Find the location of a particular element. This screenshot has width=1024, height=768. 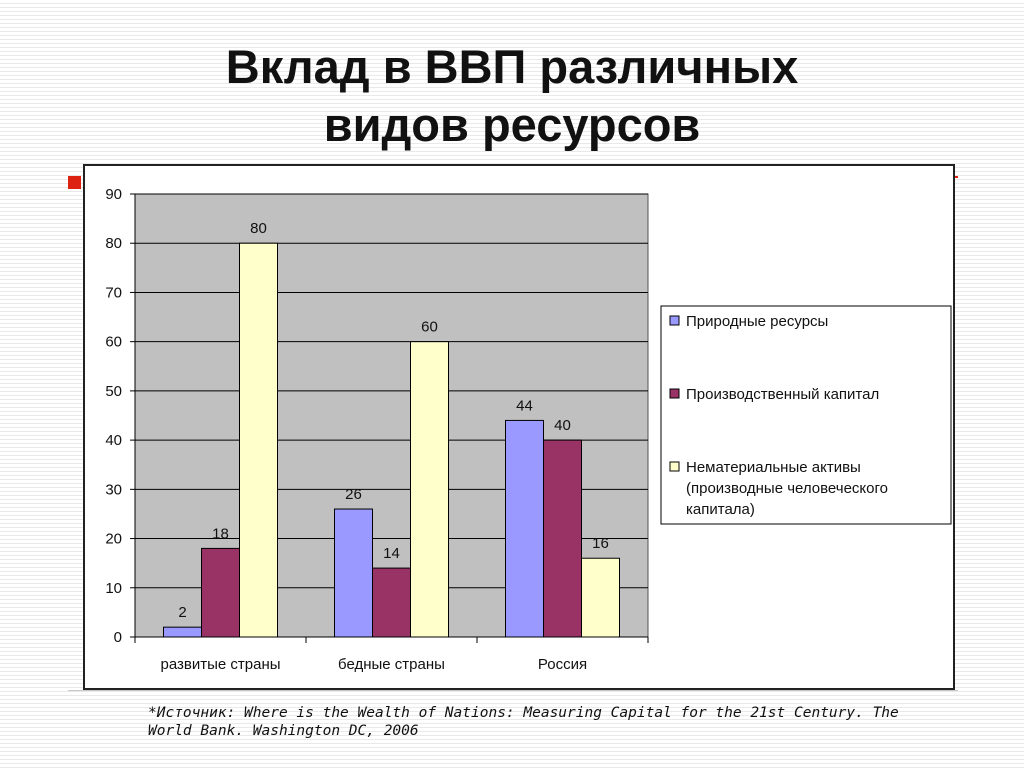

y-tick-label: 50 is located at coordinates (113, 391).